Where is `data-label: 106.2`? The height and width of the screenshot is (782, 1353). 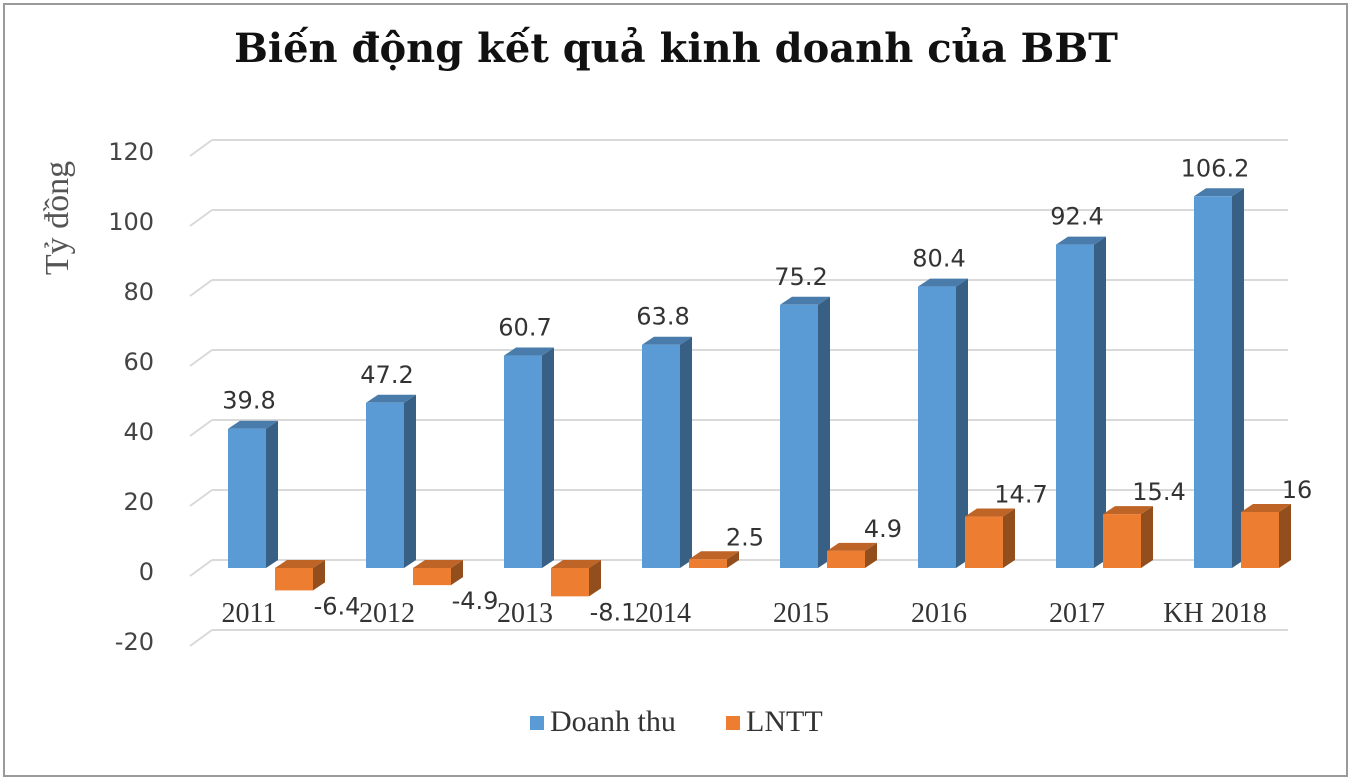
data-label: 106.2 is located at coordinates (1215, 168).